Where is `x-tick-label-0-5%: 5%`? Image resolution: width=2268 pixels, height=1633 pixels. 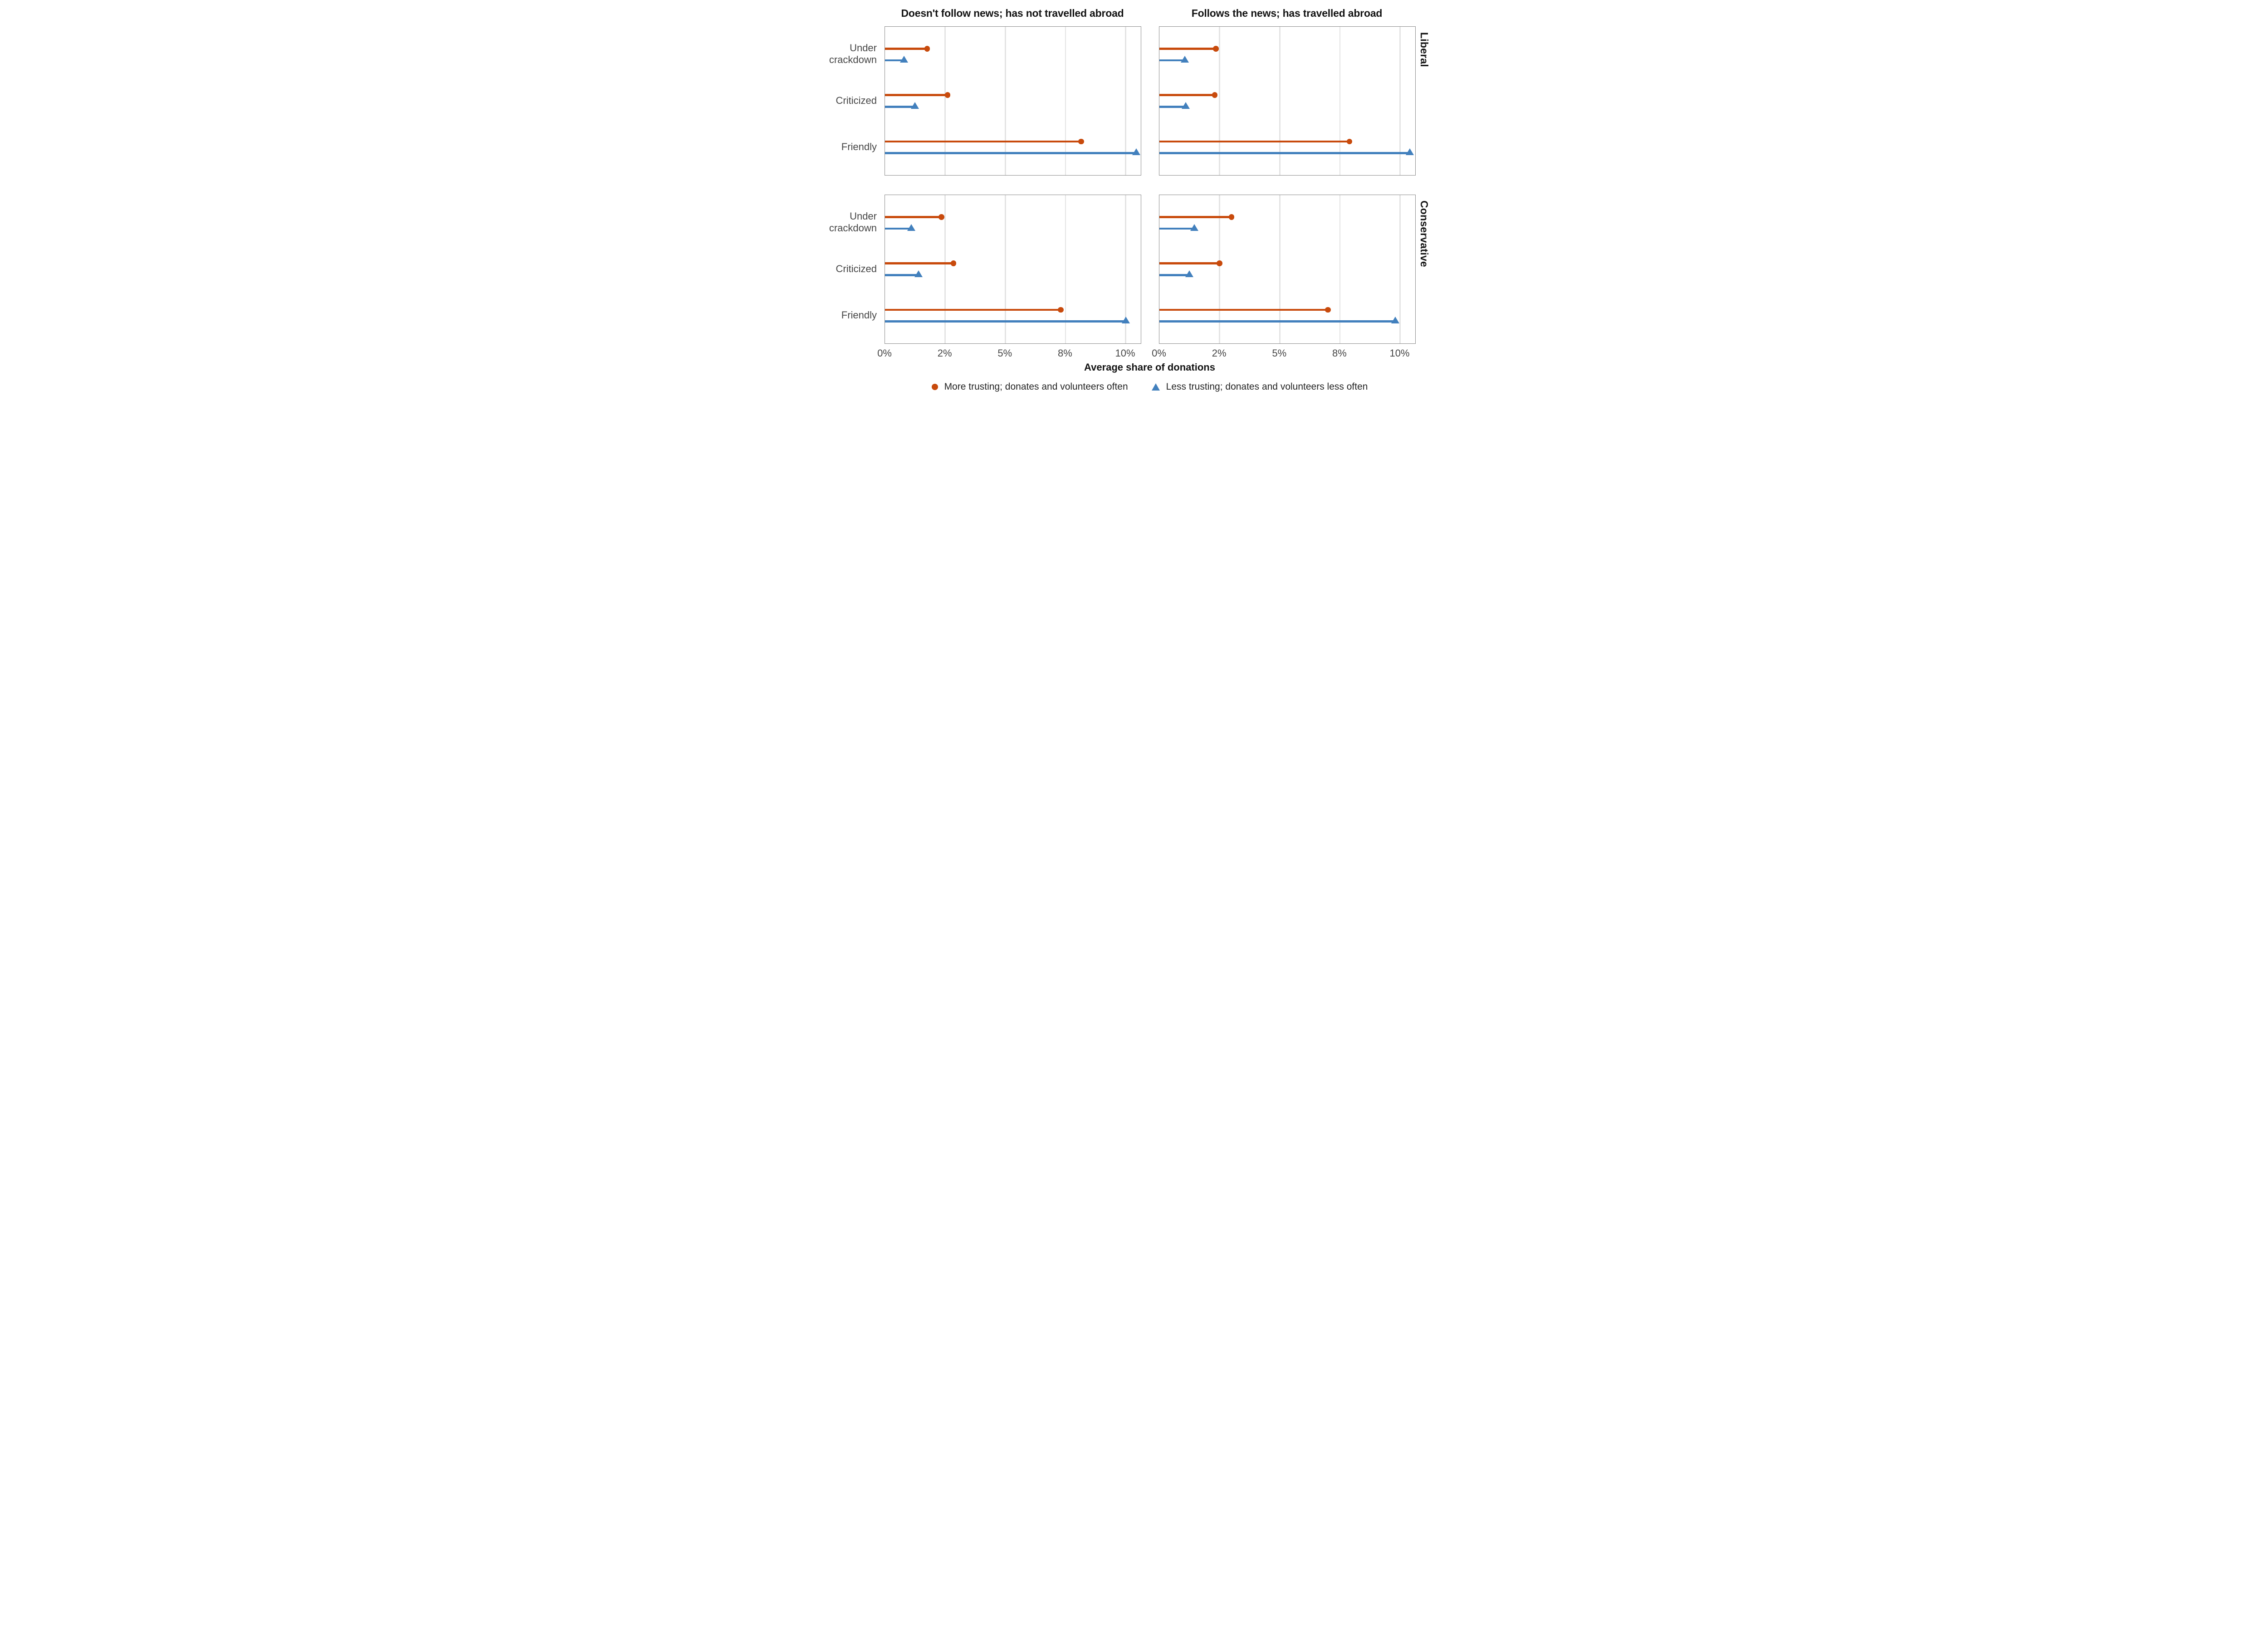
x-tick-label-0-5%: 5% is located at coordinates (1004, 353).